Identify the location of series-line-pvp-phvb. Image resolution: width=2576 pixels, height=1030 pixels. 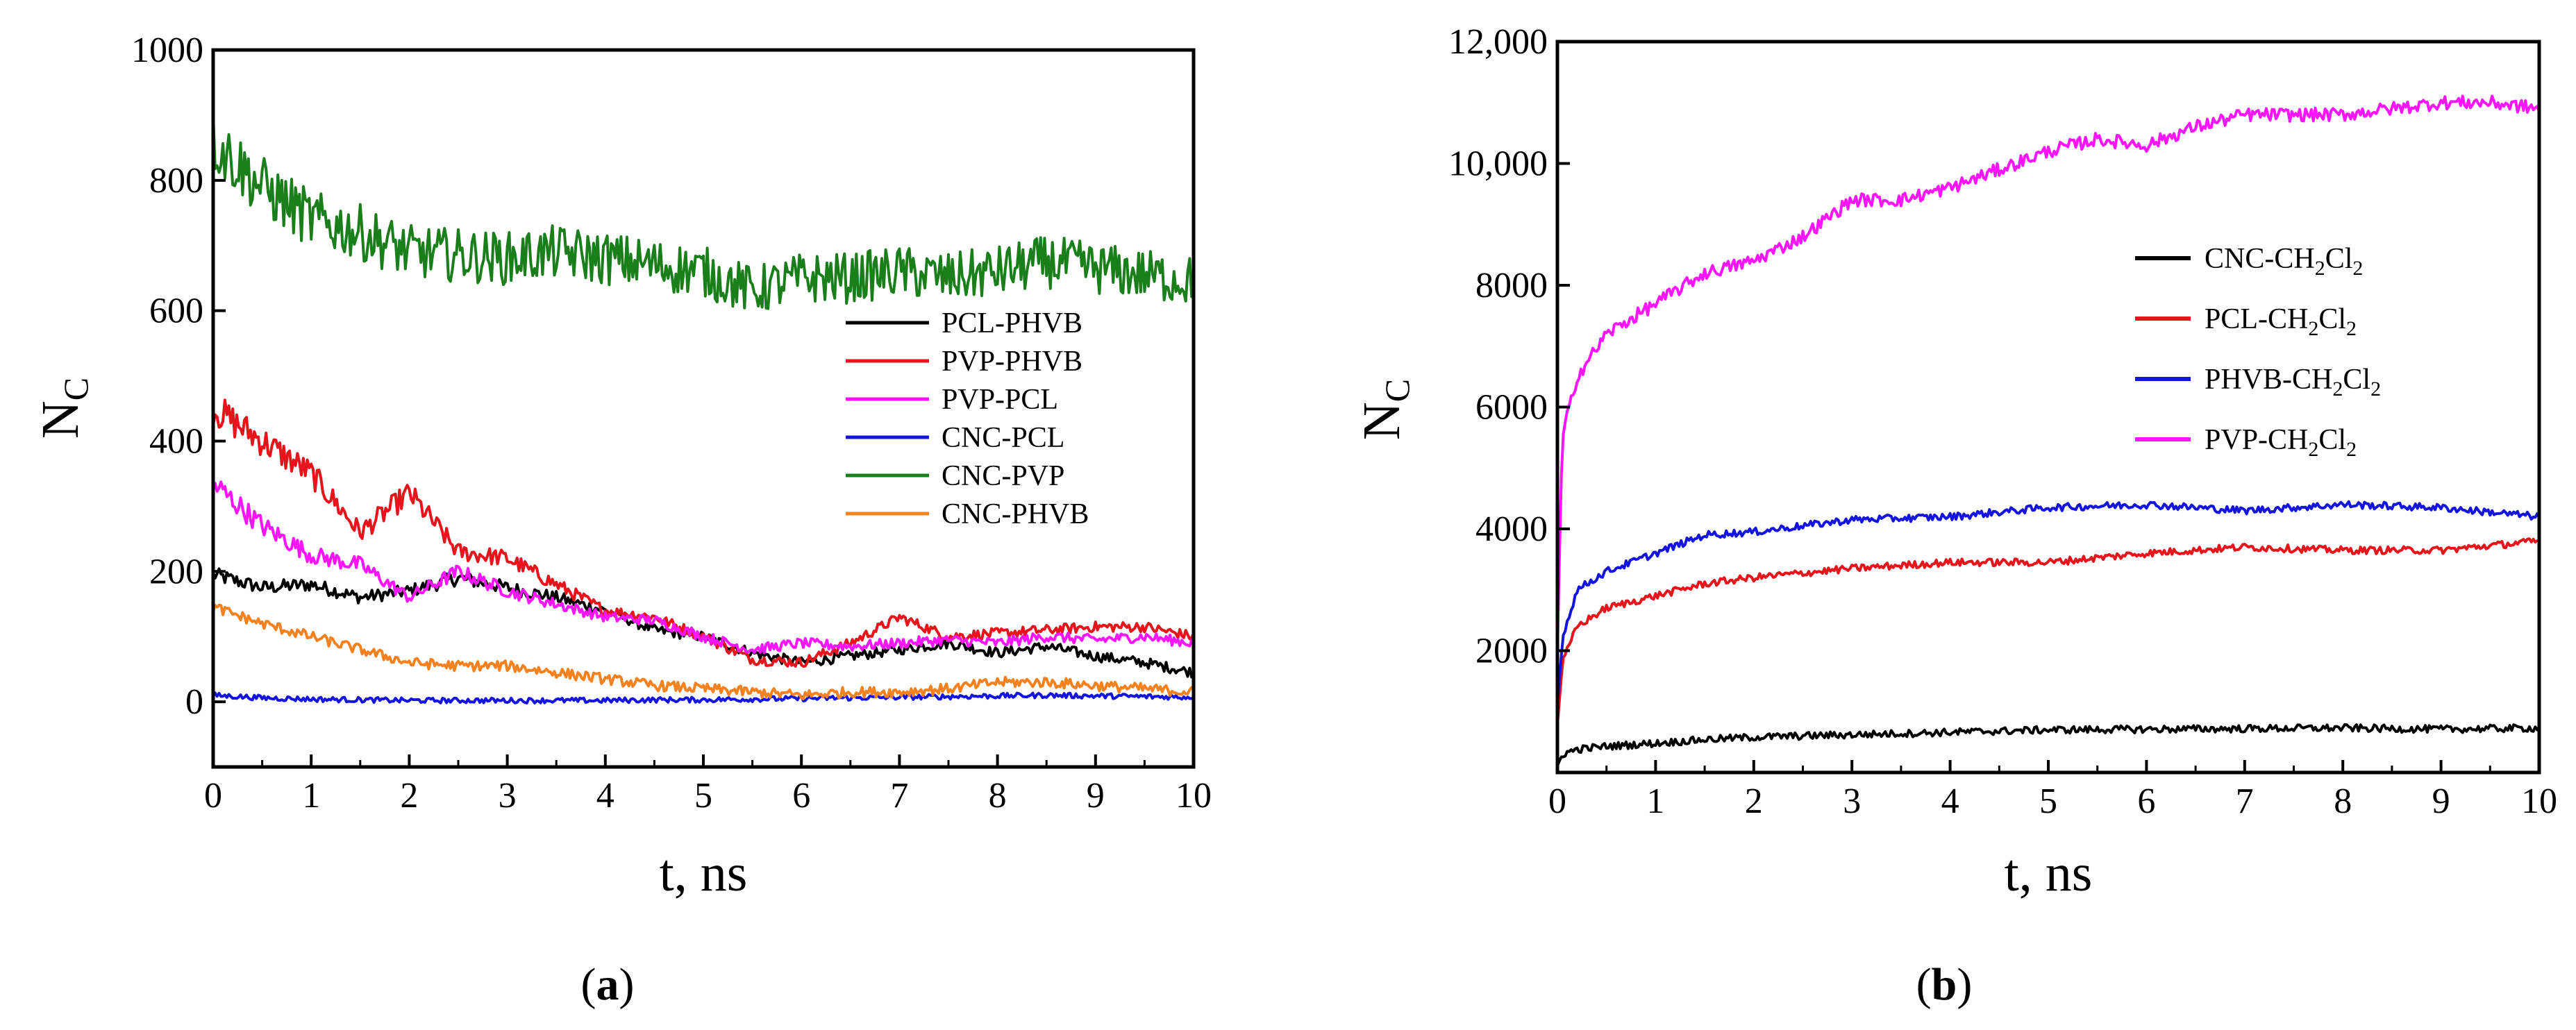
(703, 533).